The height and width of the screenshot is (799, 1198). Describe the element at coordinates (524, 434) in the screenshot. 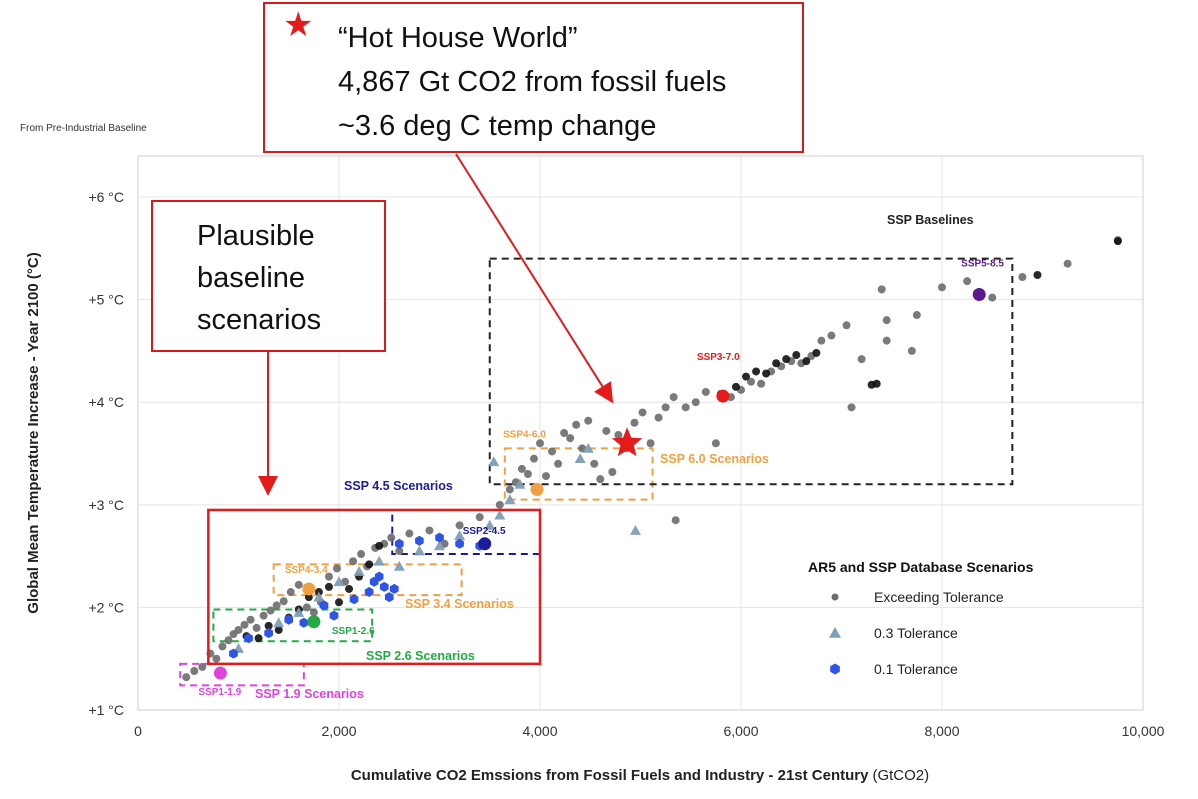

I see `scenario-marker-label: SSP4-6.0` at that location.